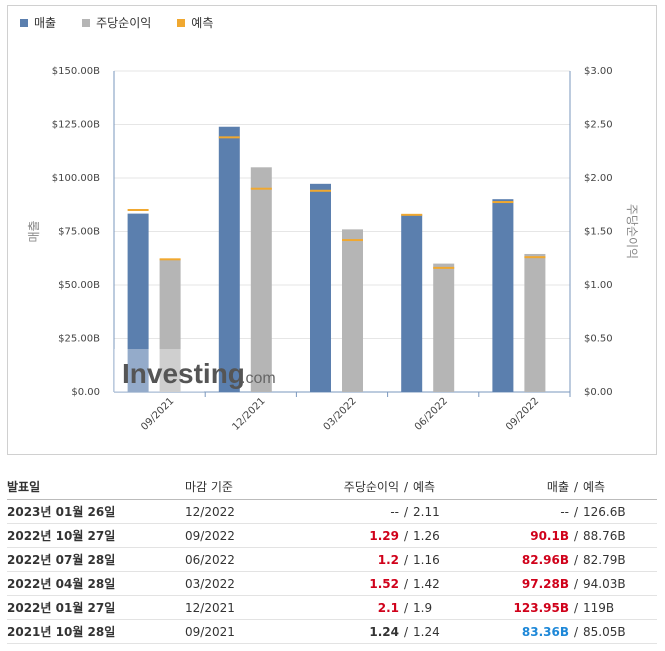 This screenshot has height=651, width=665. I want to click on eps-value: 2.1, so click(388, 607).